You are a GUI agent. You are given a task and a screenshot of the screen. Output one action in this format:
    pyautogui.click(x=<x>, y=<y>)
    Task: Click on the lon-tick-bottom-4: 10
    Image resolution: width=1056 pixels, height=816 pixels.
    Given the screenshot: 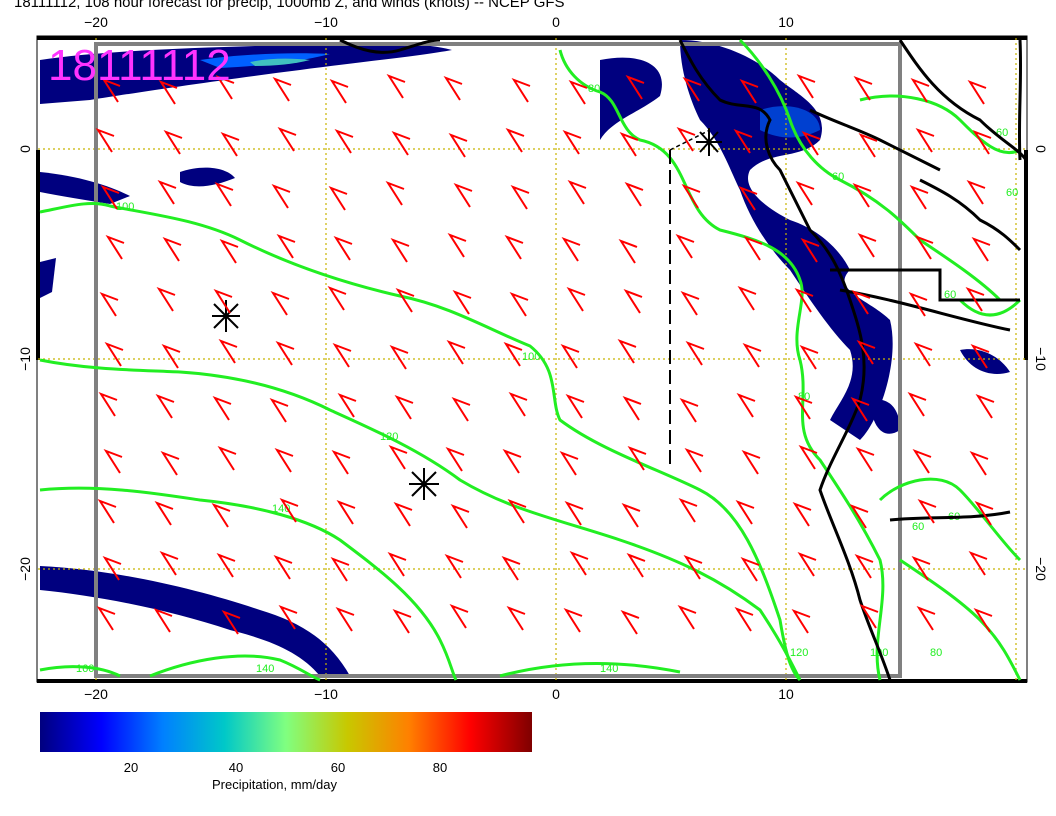 What is the action you would take?
    pyautogui.click(x=786, y=693)
    